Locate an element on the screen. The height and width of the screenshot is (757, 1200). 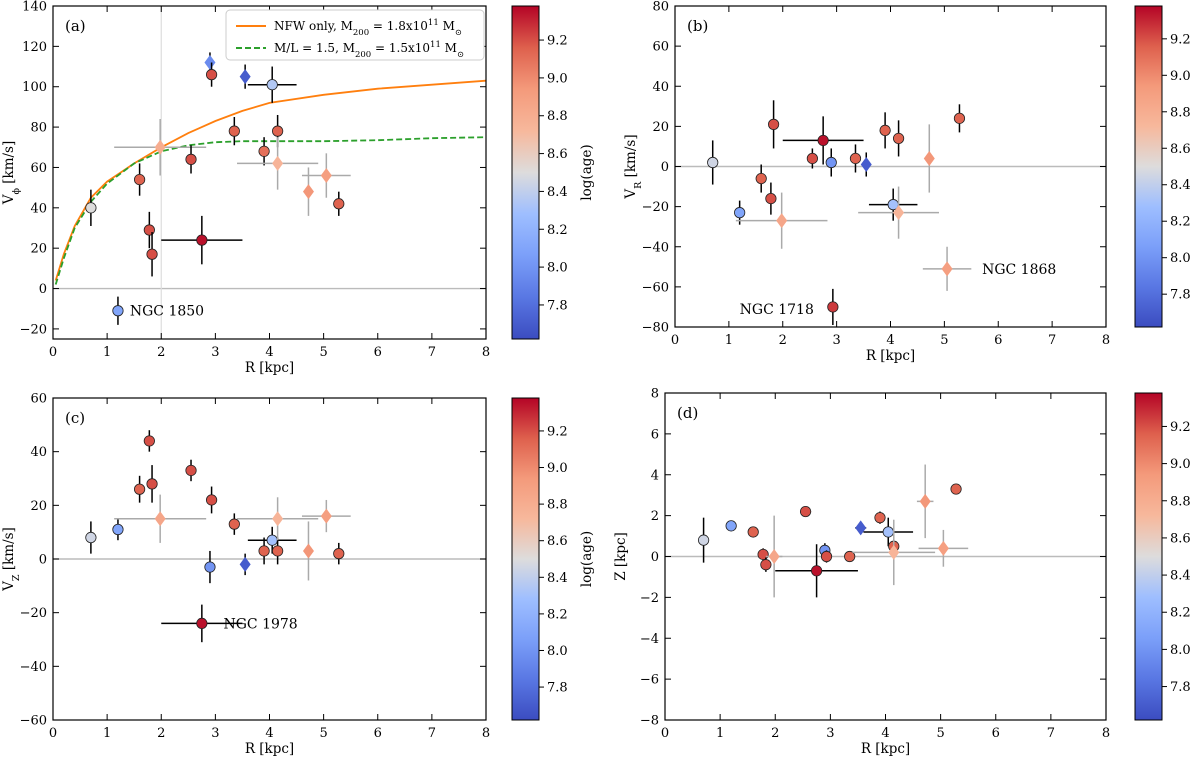
cluster-annotation: NGC 1718 is located at coordinates (777, 310).